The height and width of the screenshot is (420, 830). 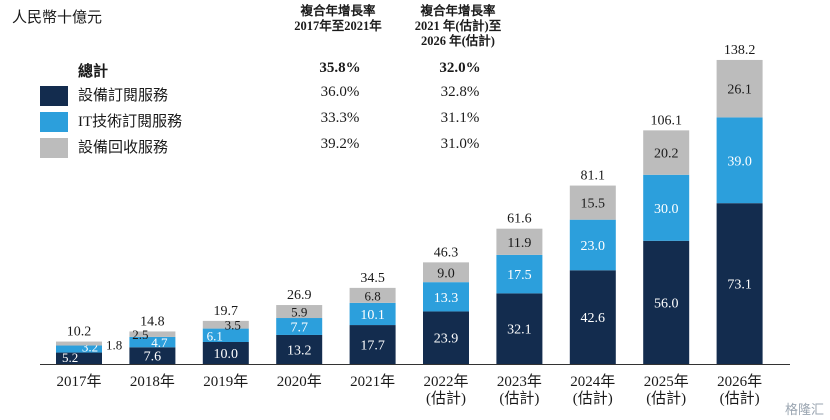 I want to click on bar-value-label: 3.5, so click(x=233, y=325).